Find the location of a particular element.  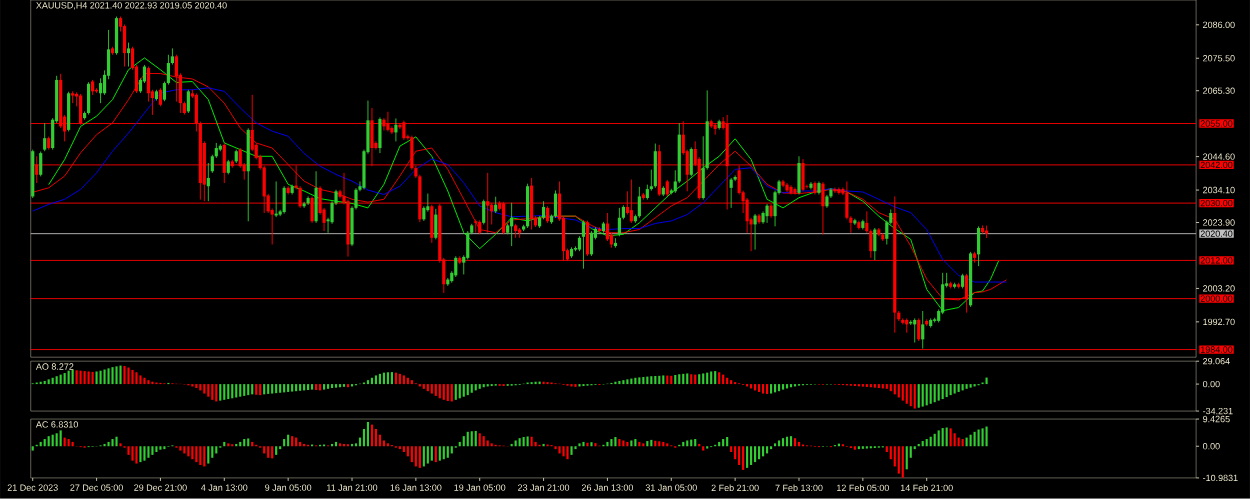

x-tick-label: 26 Jan 13:00 is located at coordinates (607, 487).